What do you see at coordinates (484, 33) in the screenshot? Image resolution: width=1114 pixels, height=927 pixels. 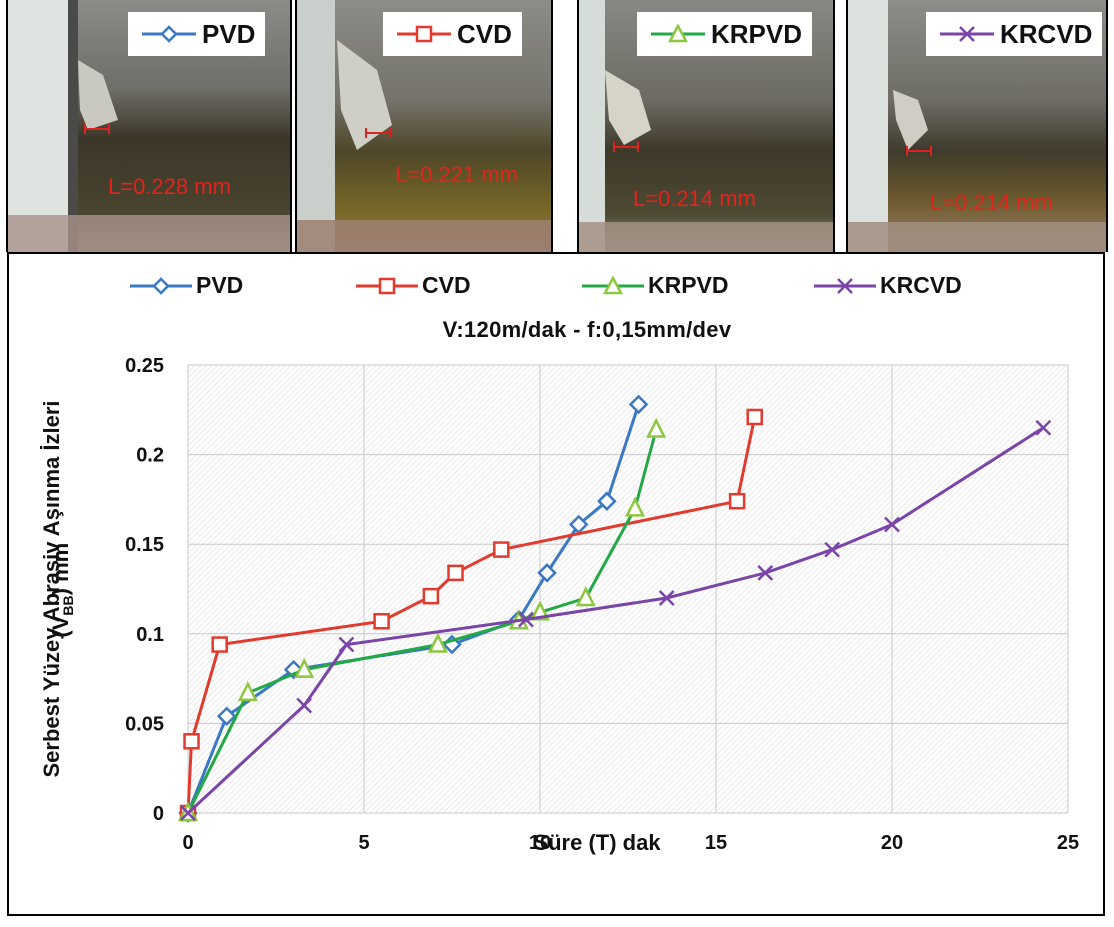 I see `photo-legend-label: CVD` at bounding box center [484, 33].